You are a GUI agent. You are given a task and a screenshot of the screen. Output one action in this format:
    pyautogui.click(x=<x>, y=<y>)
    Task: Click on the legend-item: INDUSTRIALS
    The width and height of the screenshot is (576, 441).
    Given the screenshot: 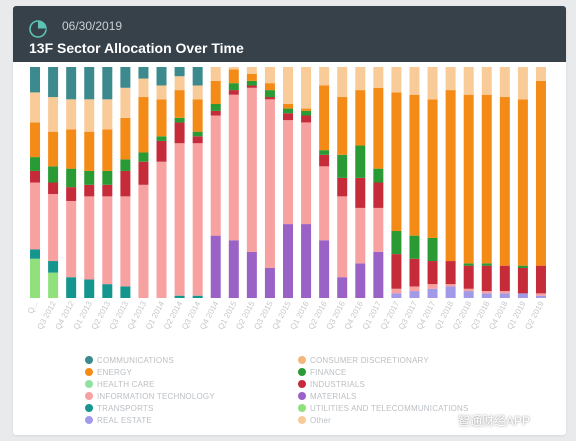 What is the action you would take?
    pyautogui.click(x=331, y=384)
    